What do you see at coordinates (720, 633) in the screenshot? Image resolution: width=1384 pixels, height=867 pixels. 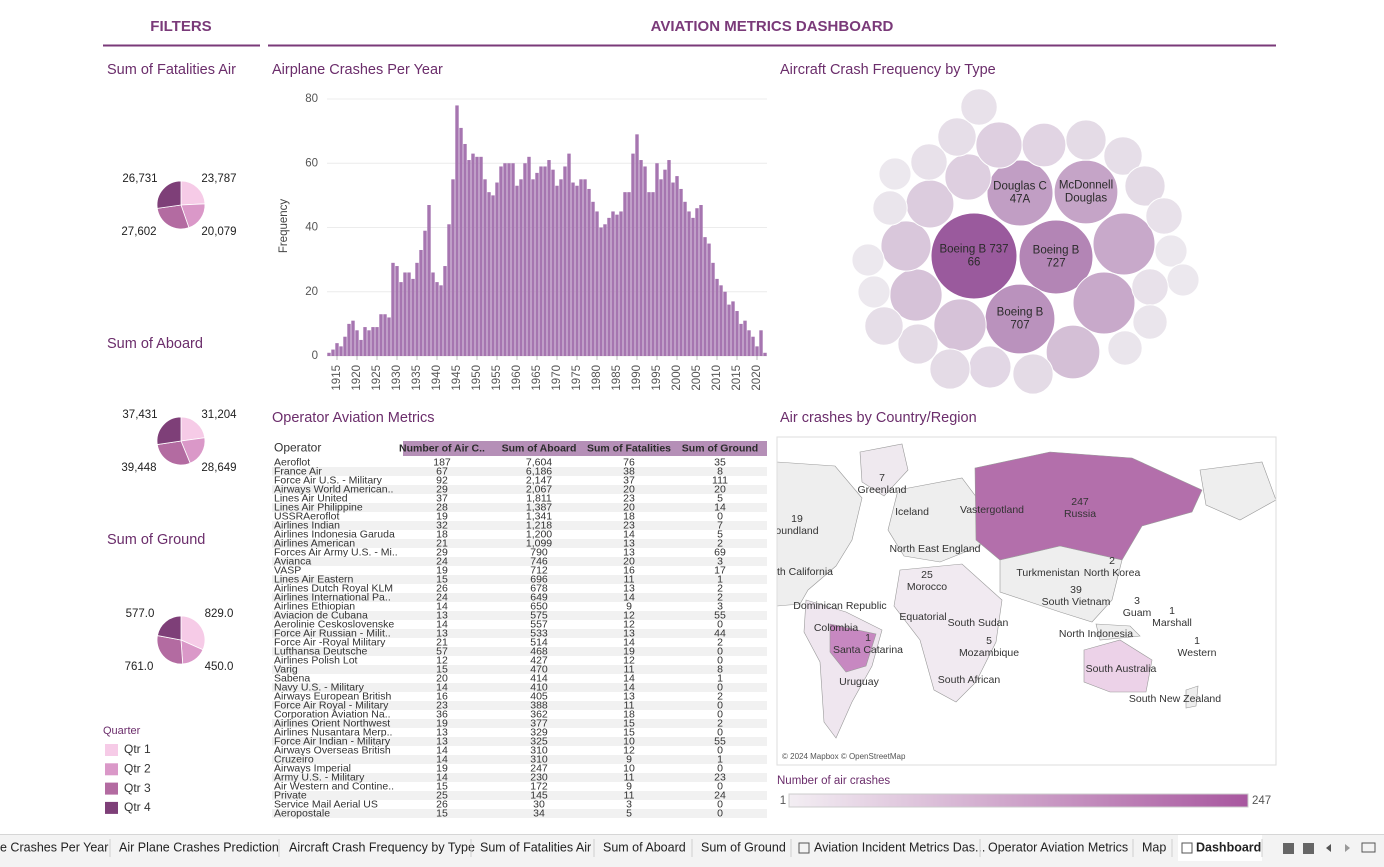 I see `table-cell: 44` at bounding box center [720, 633].